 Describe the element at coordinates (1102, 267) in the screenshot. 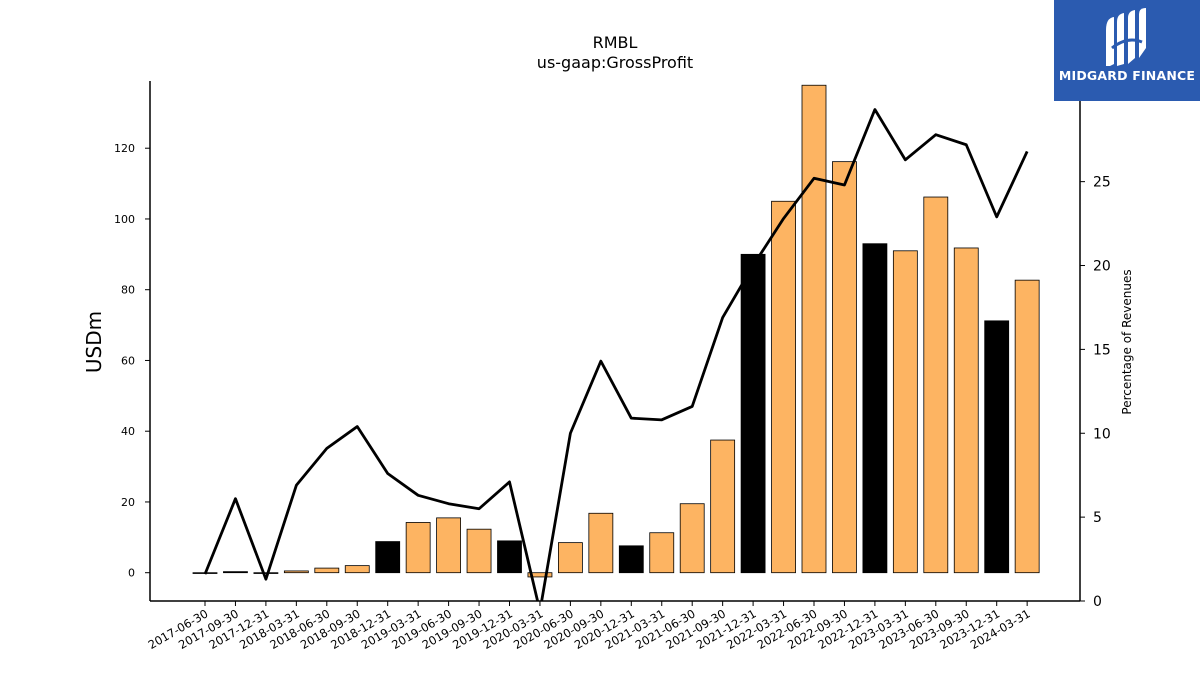

I see `y2-tick-label-20: 20` at that location.